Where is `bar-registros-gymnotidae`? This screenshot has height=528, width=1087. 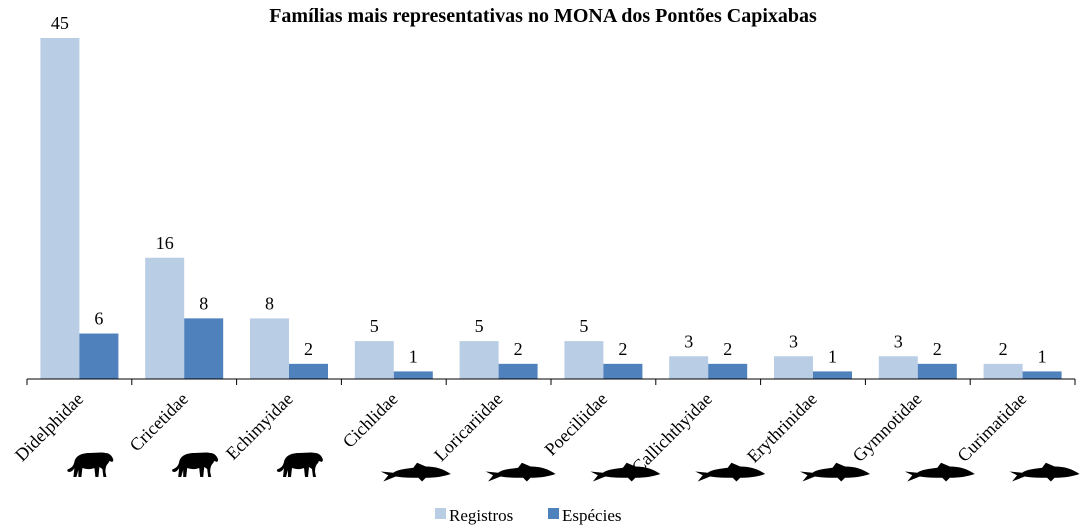 bar-registros-gymnotidae is located at coordinates (898, 367).